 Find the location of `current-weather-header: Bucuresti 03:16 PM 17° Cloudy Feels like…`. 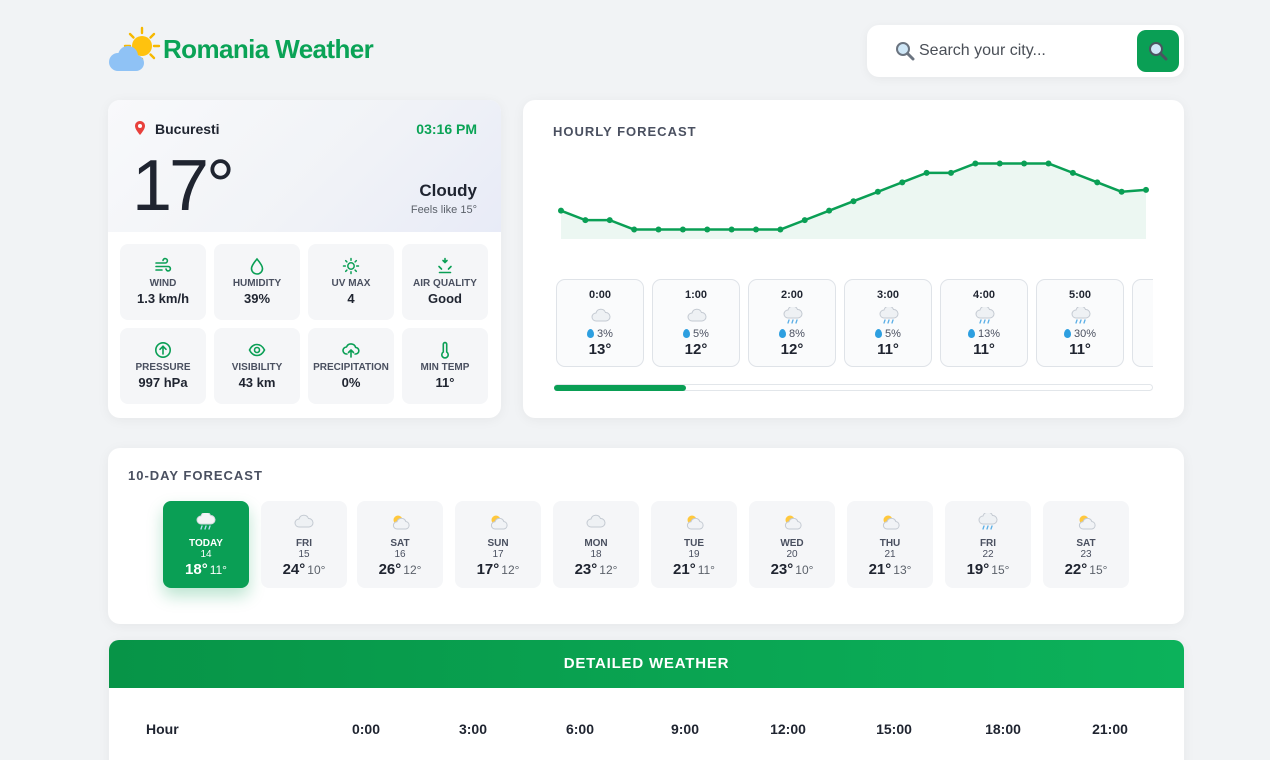

current-weather-header: Bucuresti 03:16 PM 17° Cloudy Feels like… is located at coordinates (304, 166).